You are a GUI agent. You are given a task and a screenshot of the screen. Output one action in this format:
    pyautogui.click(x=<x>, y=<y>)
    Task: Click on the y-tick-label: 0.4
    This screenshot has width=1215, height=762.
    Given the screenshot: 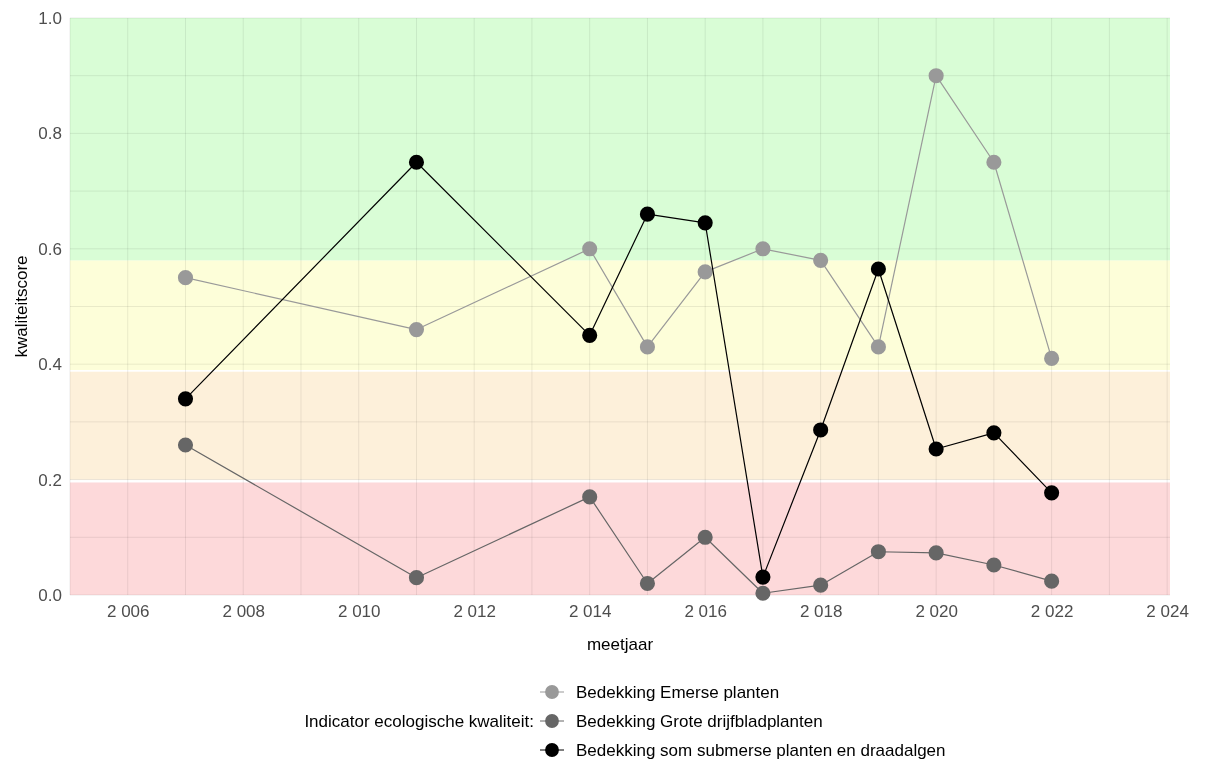 What is the action you would take?
    pyautogui.click(x=50, y=365)
    